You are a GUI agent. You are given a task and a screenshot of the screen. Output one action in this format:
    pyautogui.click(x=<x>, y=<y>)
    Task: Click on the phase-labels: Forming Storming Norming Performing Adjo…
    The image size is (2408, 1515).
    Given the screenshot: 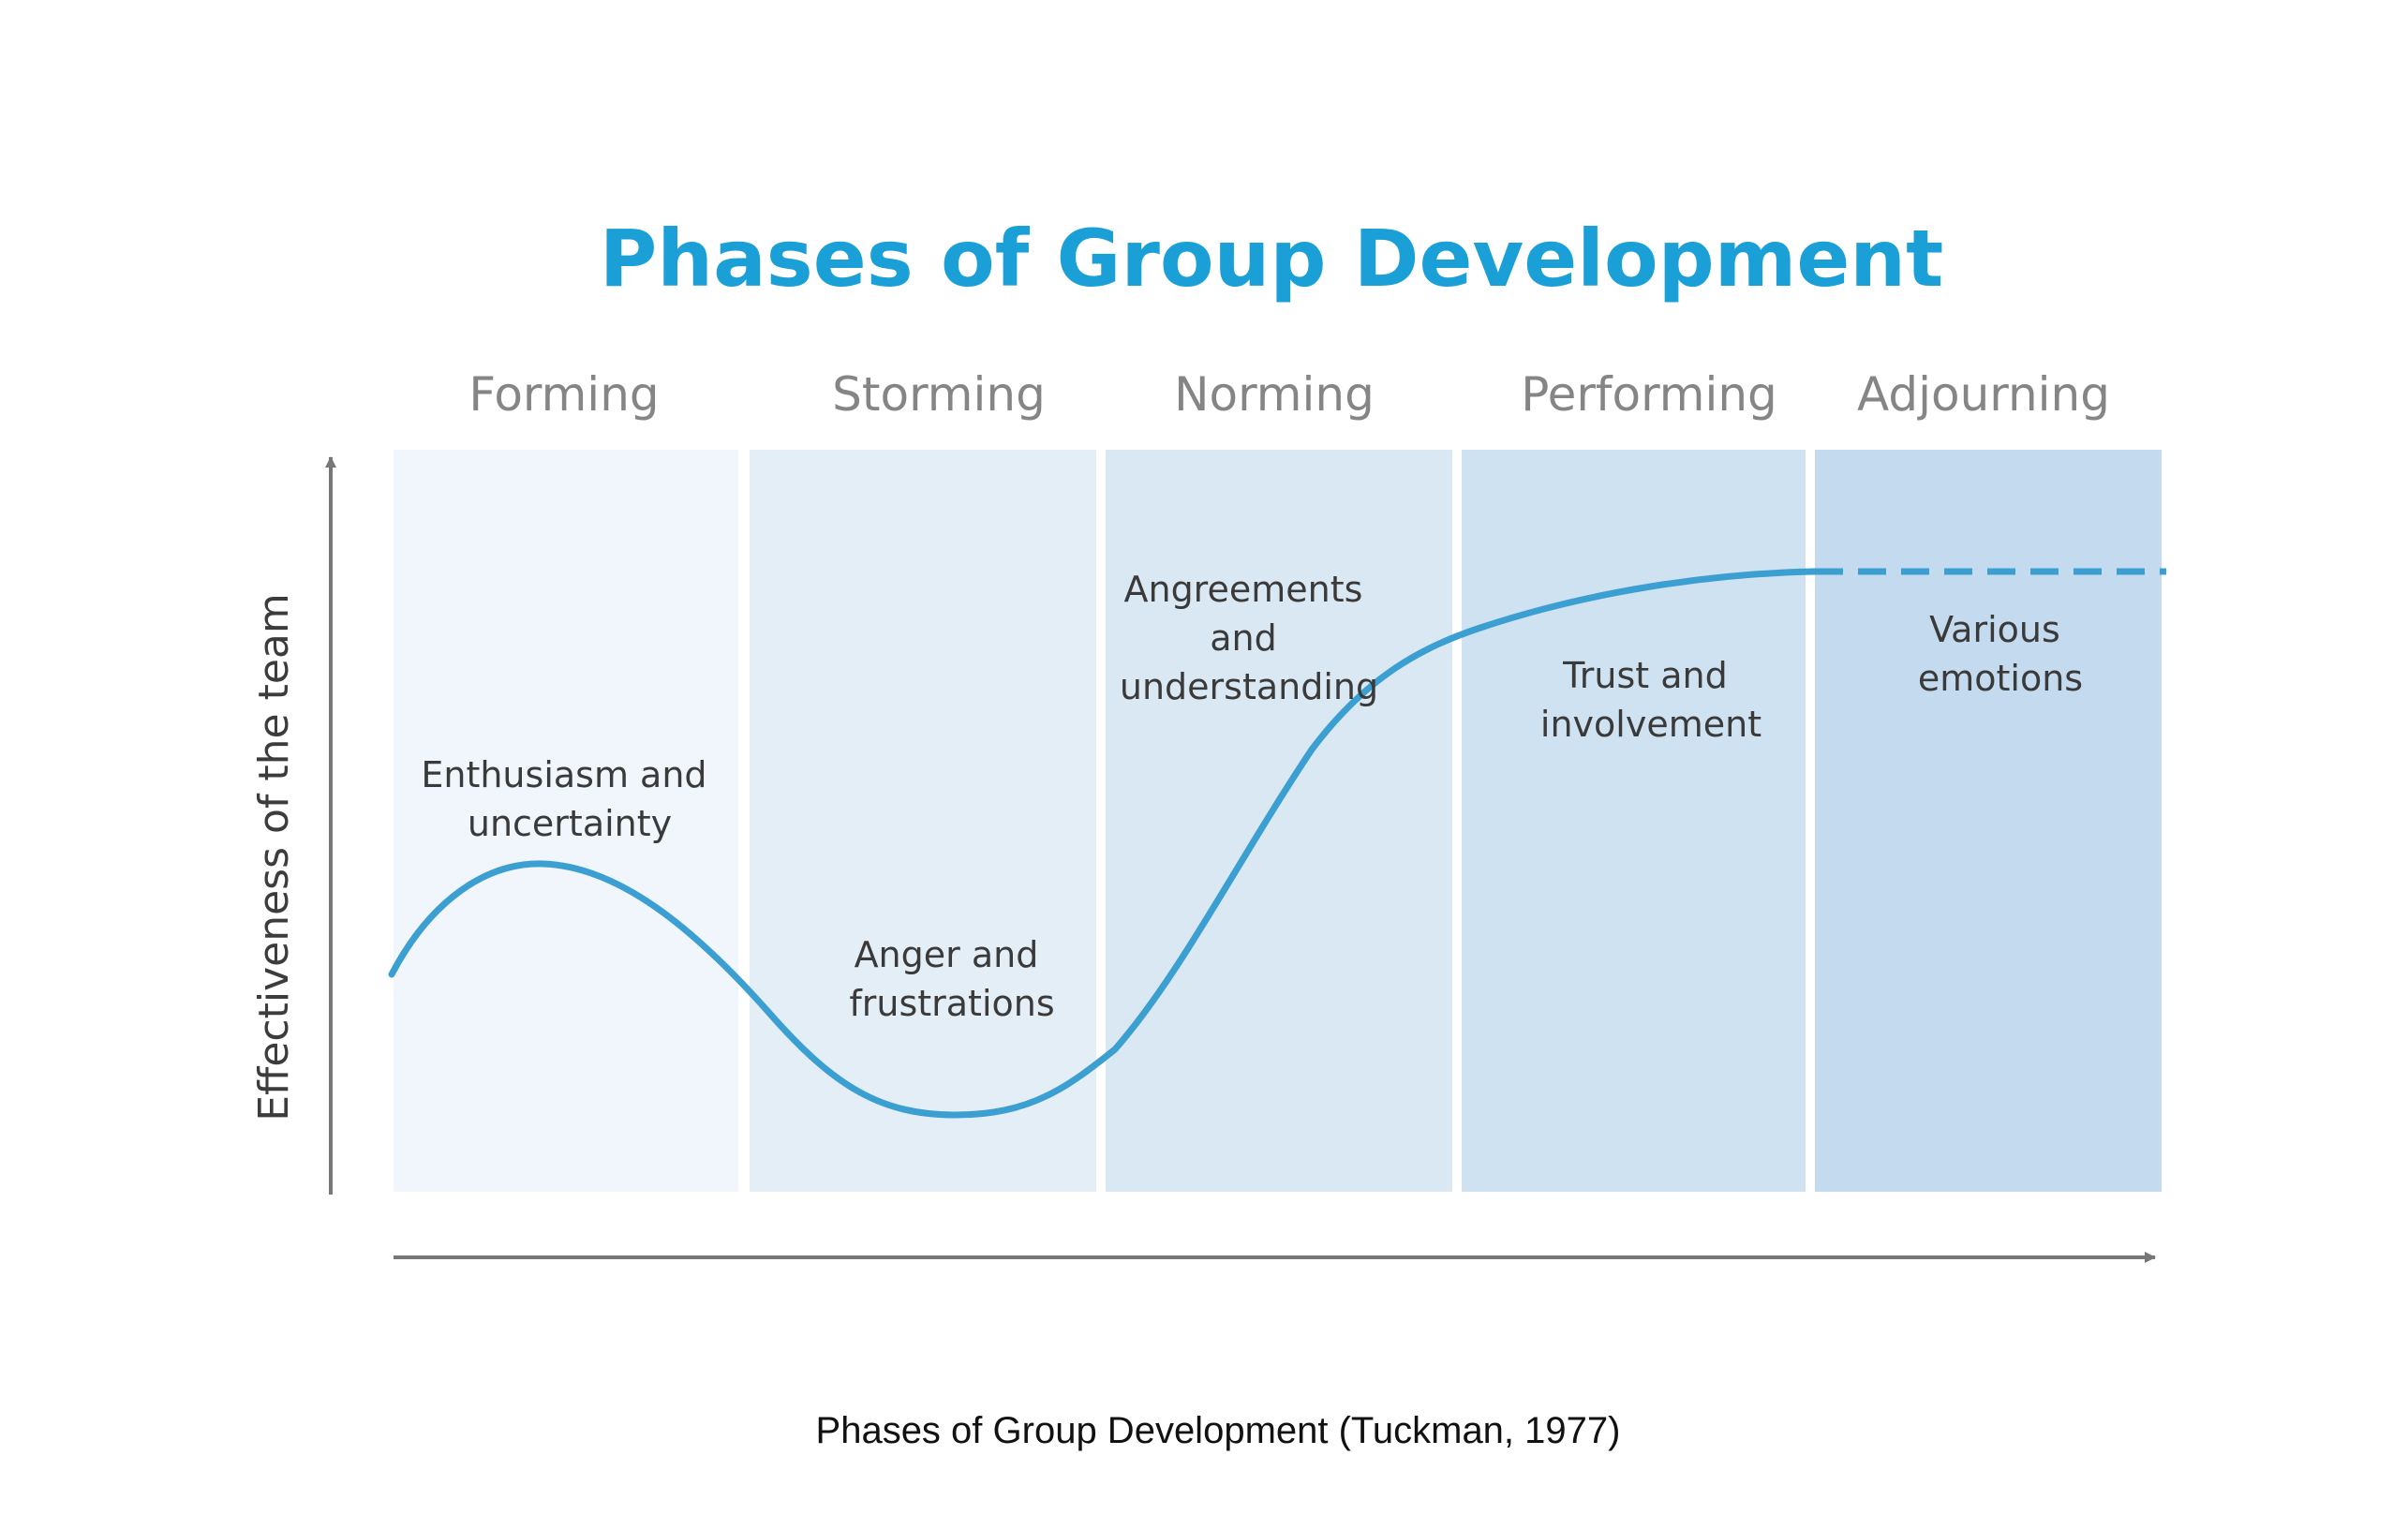 What is the action you would take?
    pyautogui.click(x=1289, y=394)
    